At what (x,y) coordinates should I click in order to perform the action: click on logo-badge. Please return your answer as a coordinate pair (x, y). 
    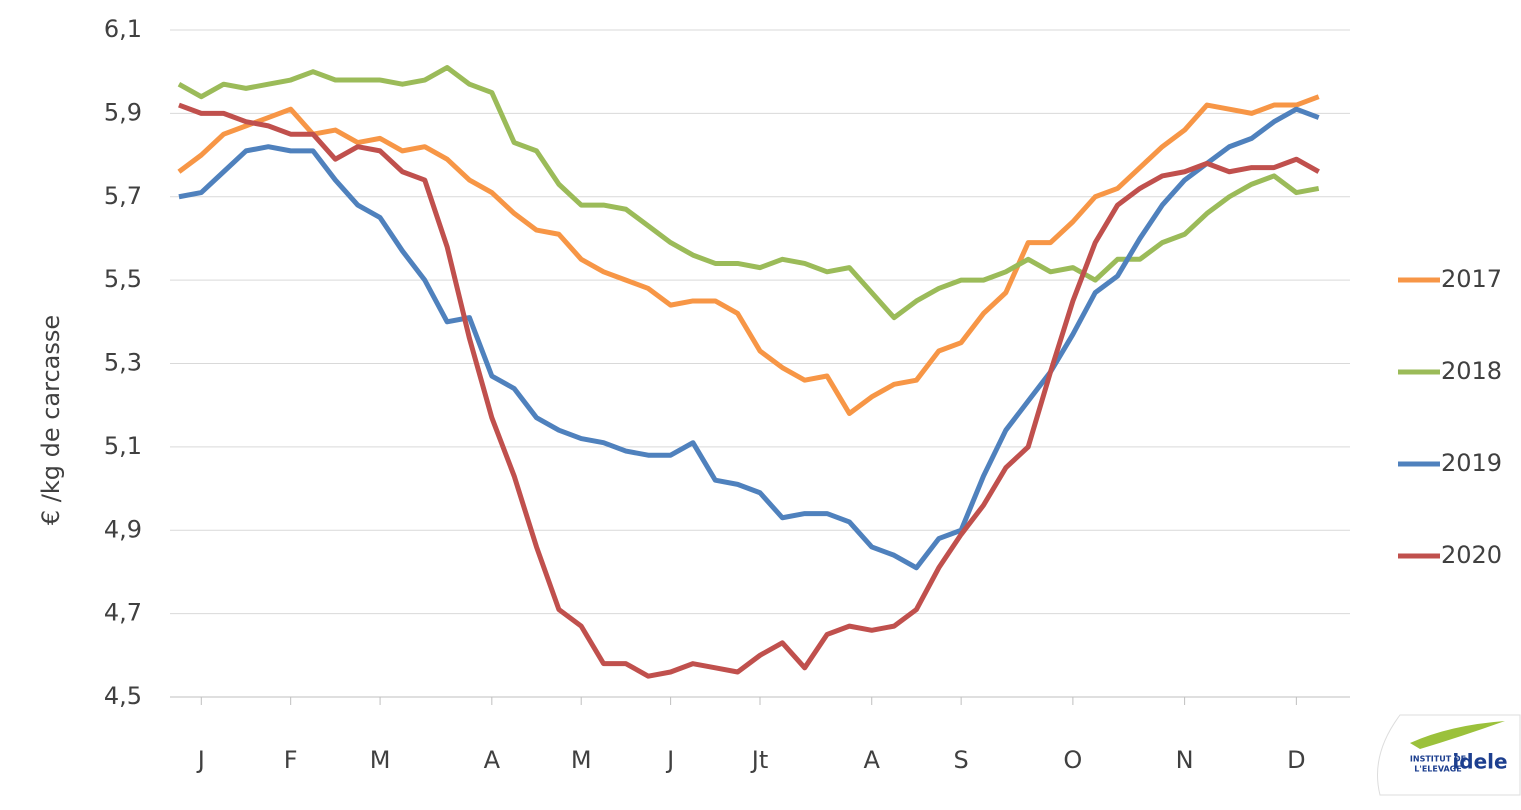
    Looking at the image, I should click on (1449, 755).